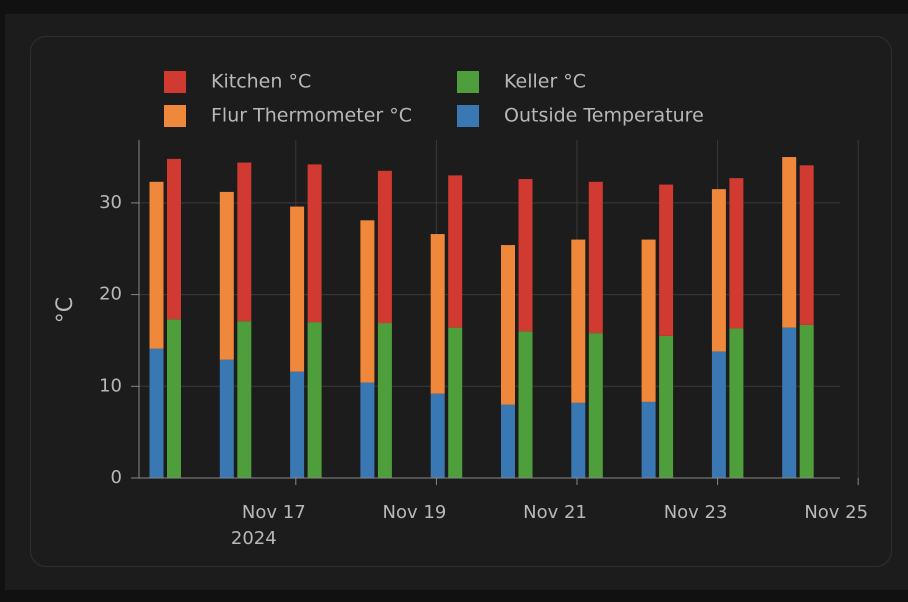 This screenshot has width=908, height=602. What do you see at coordinates (696, 512) in the screenshot?
I see `x-tick-label: Nov 23` at bounding box center [696, 512].